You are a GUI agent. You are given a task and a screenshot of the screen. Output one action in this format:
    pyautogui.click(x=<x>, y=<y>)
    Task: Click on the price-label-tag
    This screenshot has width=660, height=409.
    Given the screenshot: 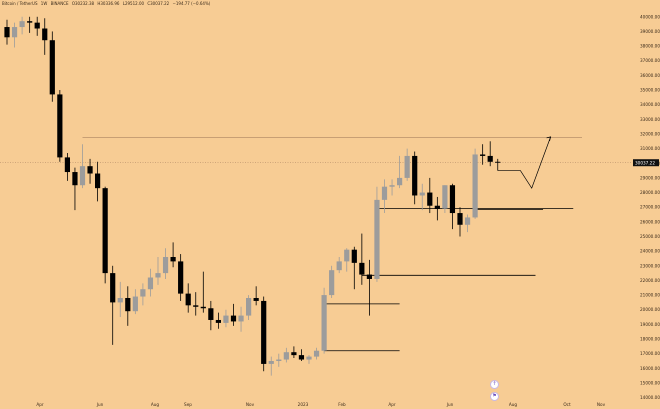 What is the action you would take?
    pyautogui.click(x=646, y=163)
    